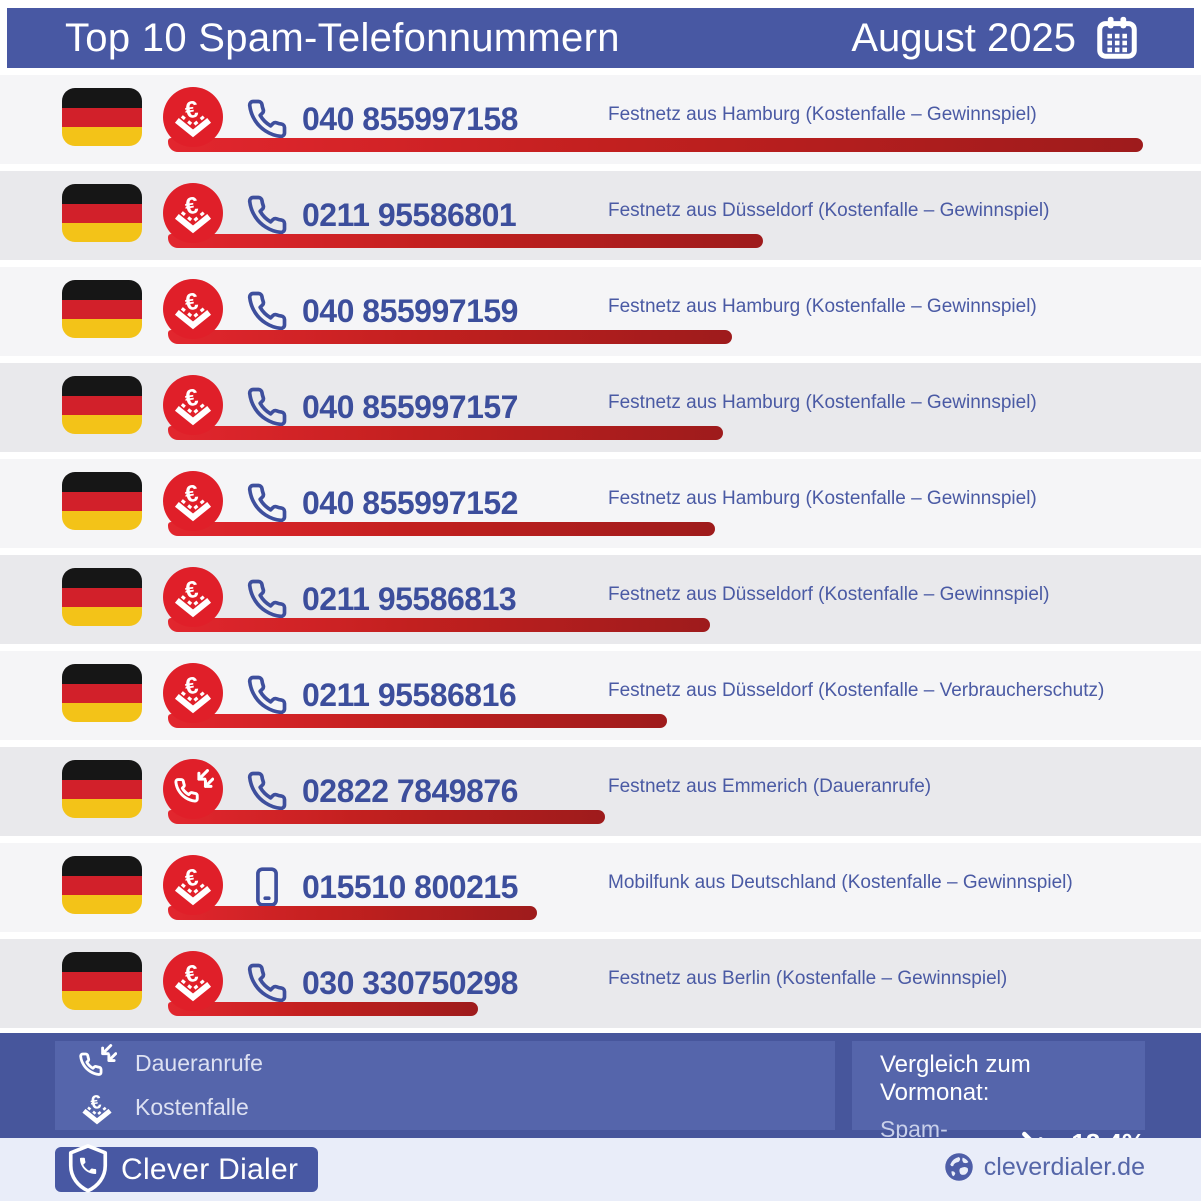  Describe the element at coordinates (955, 1078) in the screenshot. I see `comparison-title: Vergleich zum Vormonat:` at that location.